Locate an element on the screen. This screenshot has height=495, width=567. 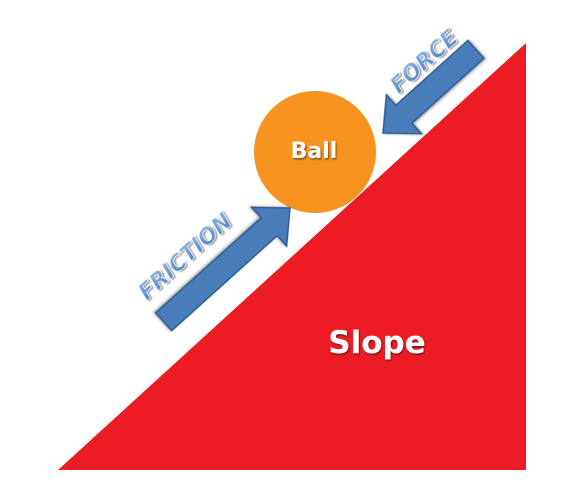
ball-label: Ball is located at coordinates (314, 151).